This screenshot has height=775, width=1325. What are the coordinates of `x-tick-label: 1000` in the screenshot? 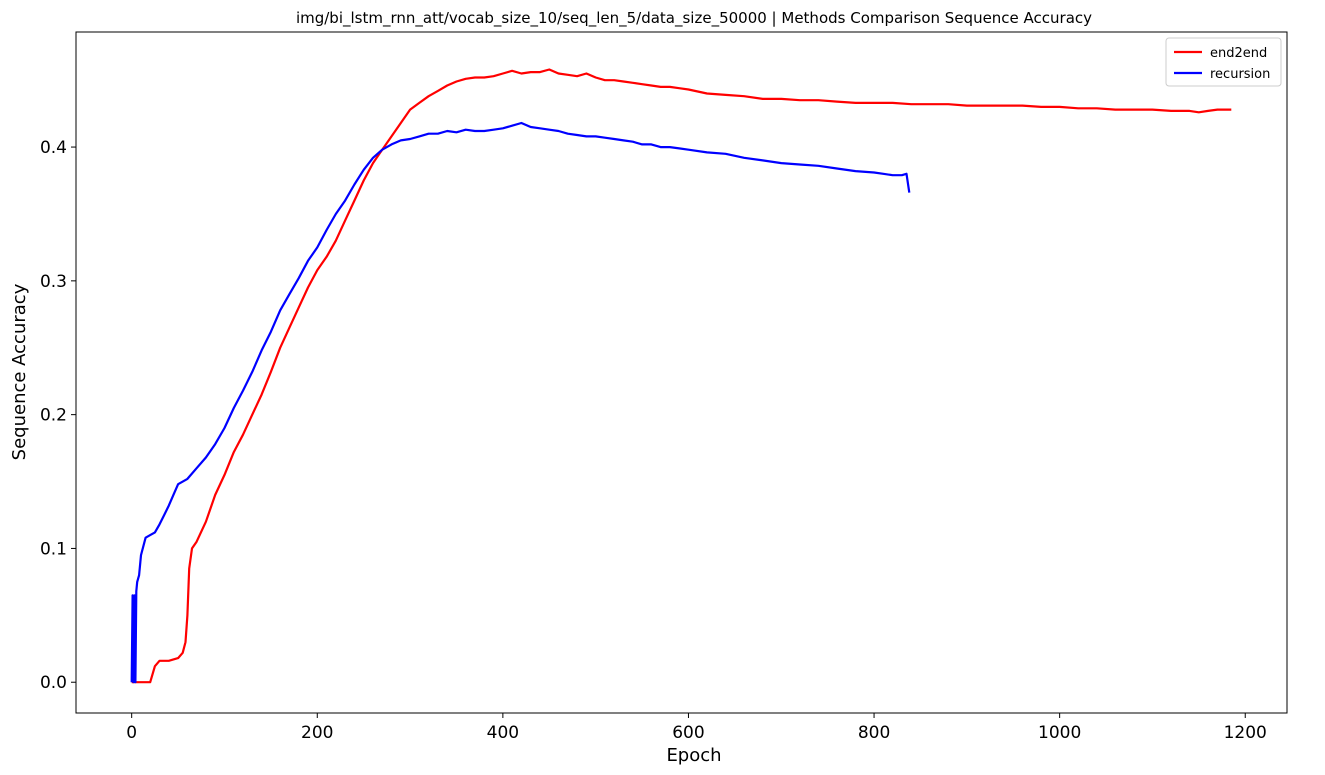 It's located at (1059, 733).